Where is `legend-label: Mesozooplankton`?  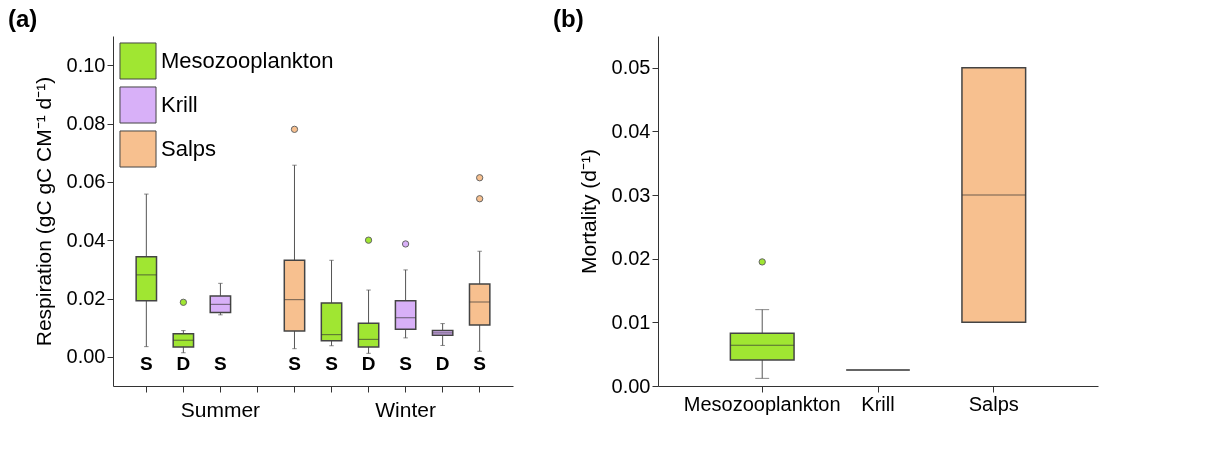
legend-label: Mesozooplankton is located at coordinates (247, 60).